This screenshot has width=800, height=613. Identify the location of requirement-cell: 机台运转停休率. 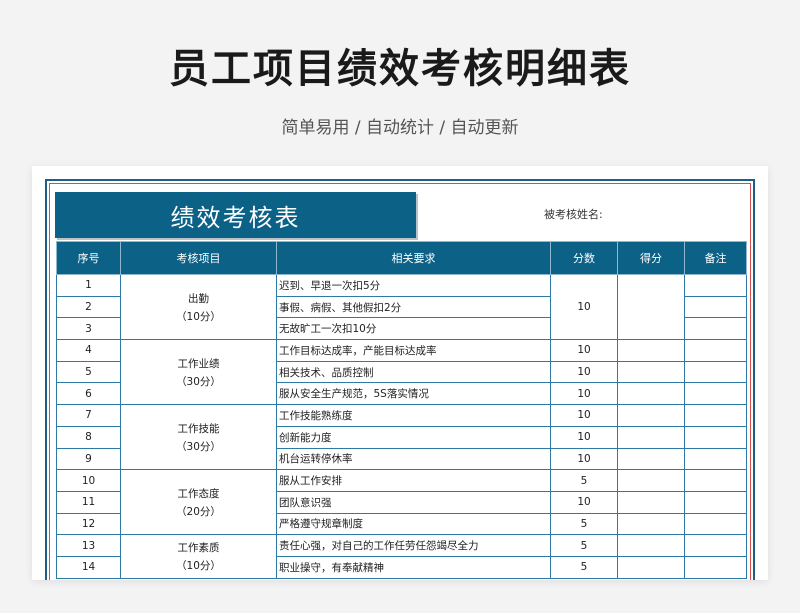
(413, 459).